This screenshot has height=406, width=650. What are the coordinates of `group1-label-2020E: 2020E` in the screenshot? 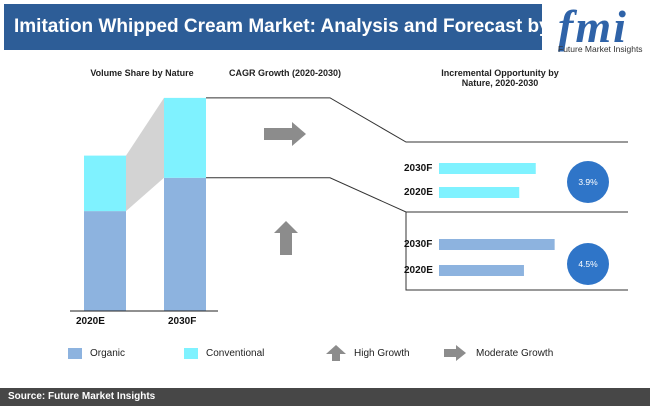 It's located at (418, 192).